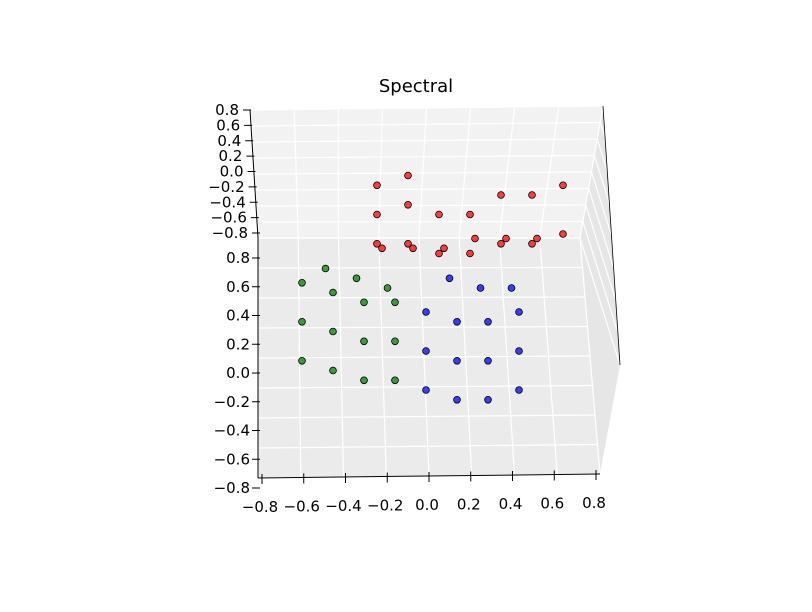  I want to click on z-axis-line, so click(254, 174).